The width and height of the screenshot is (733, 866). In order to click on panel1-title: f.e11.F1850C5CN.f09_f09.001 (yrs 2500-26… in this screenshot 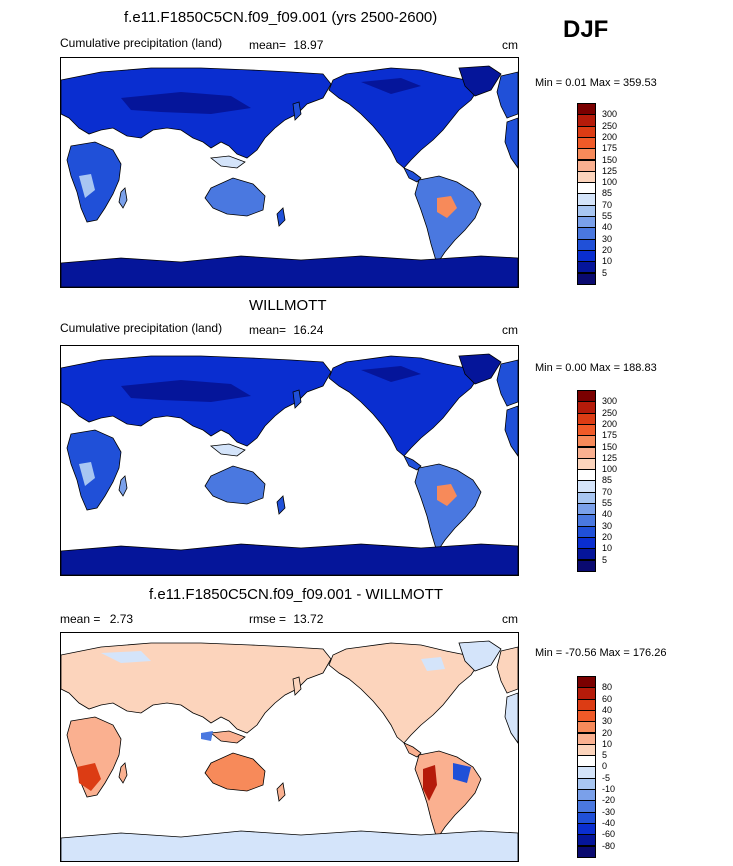, I will do `click(281, 17)`.